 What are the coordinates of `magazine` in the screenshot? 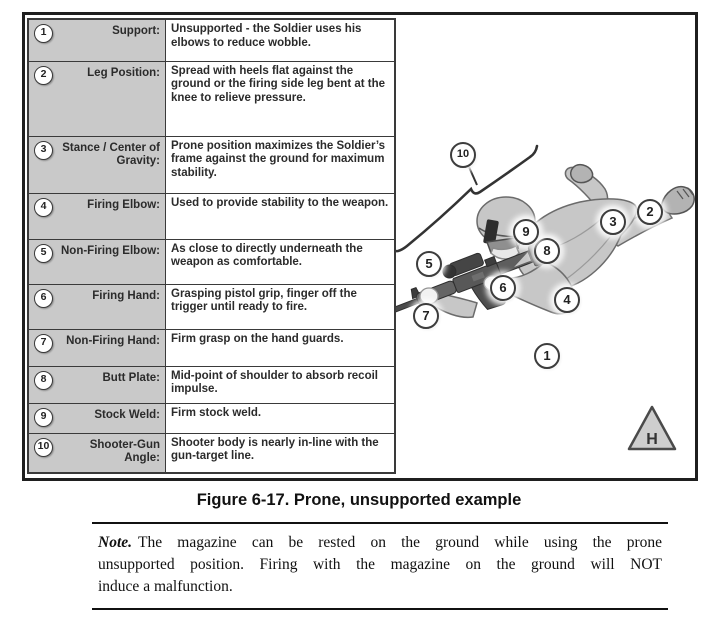 It's located at (488, 295).